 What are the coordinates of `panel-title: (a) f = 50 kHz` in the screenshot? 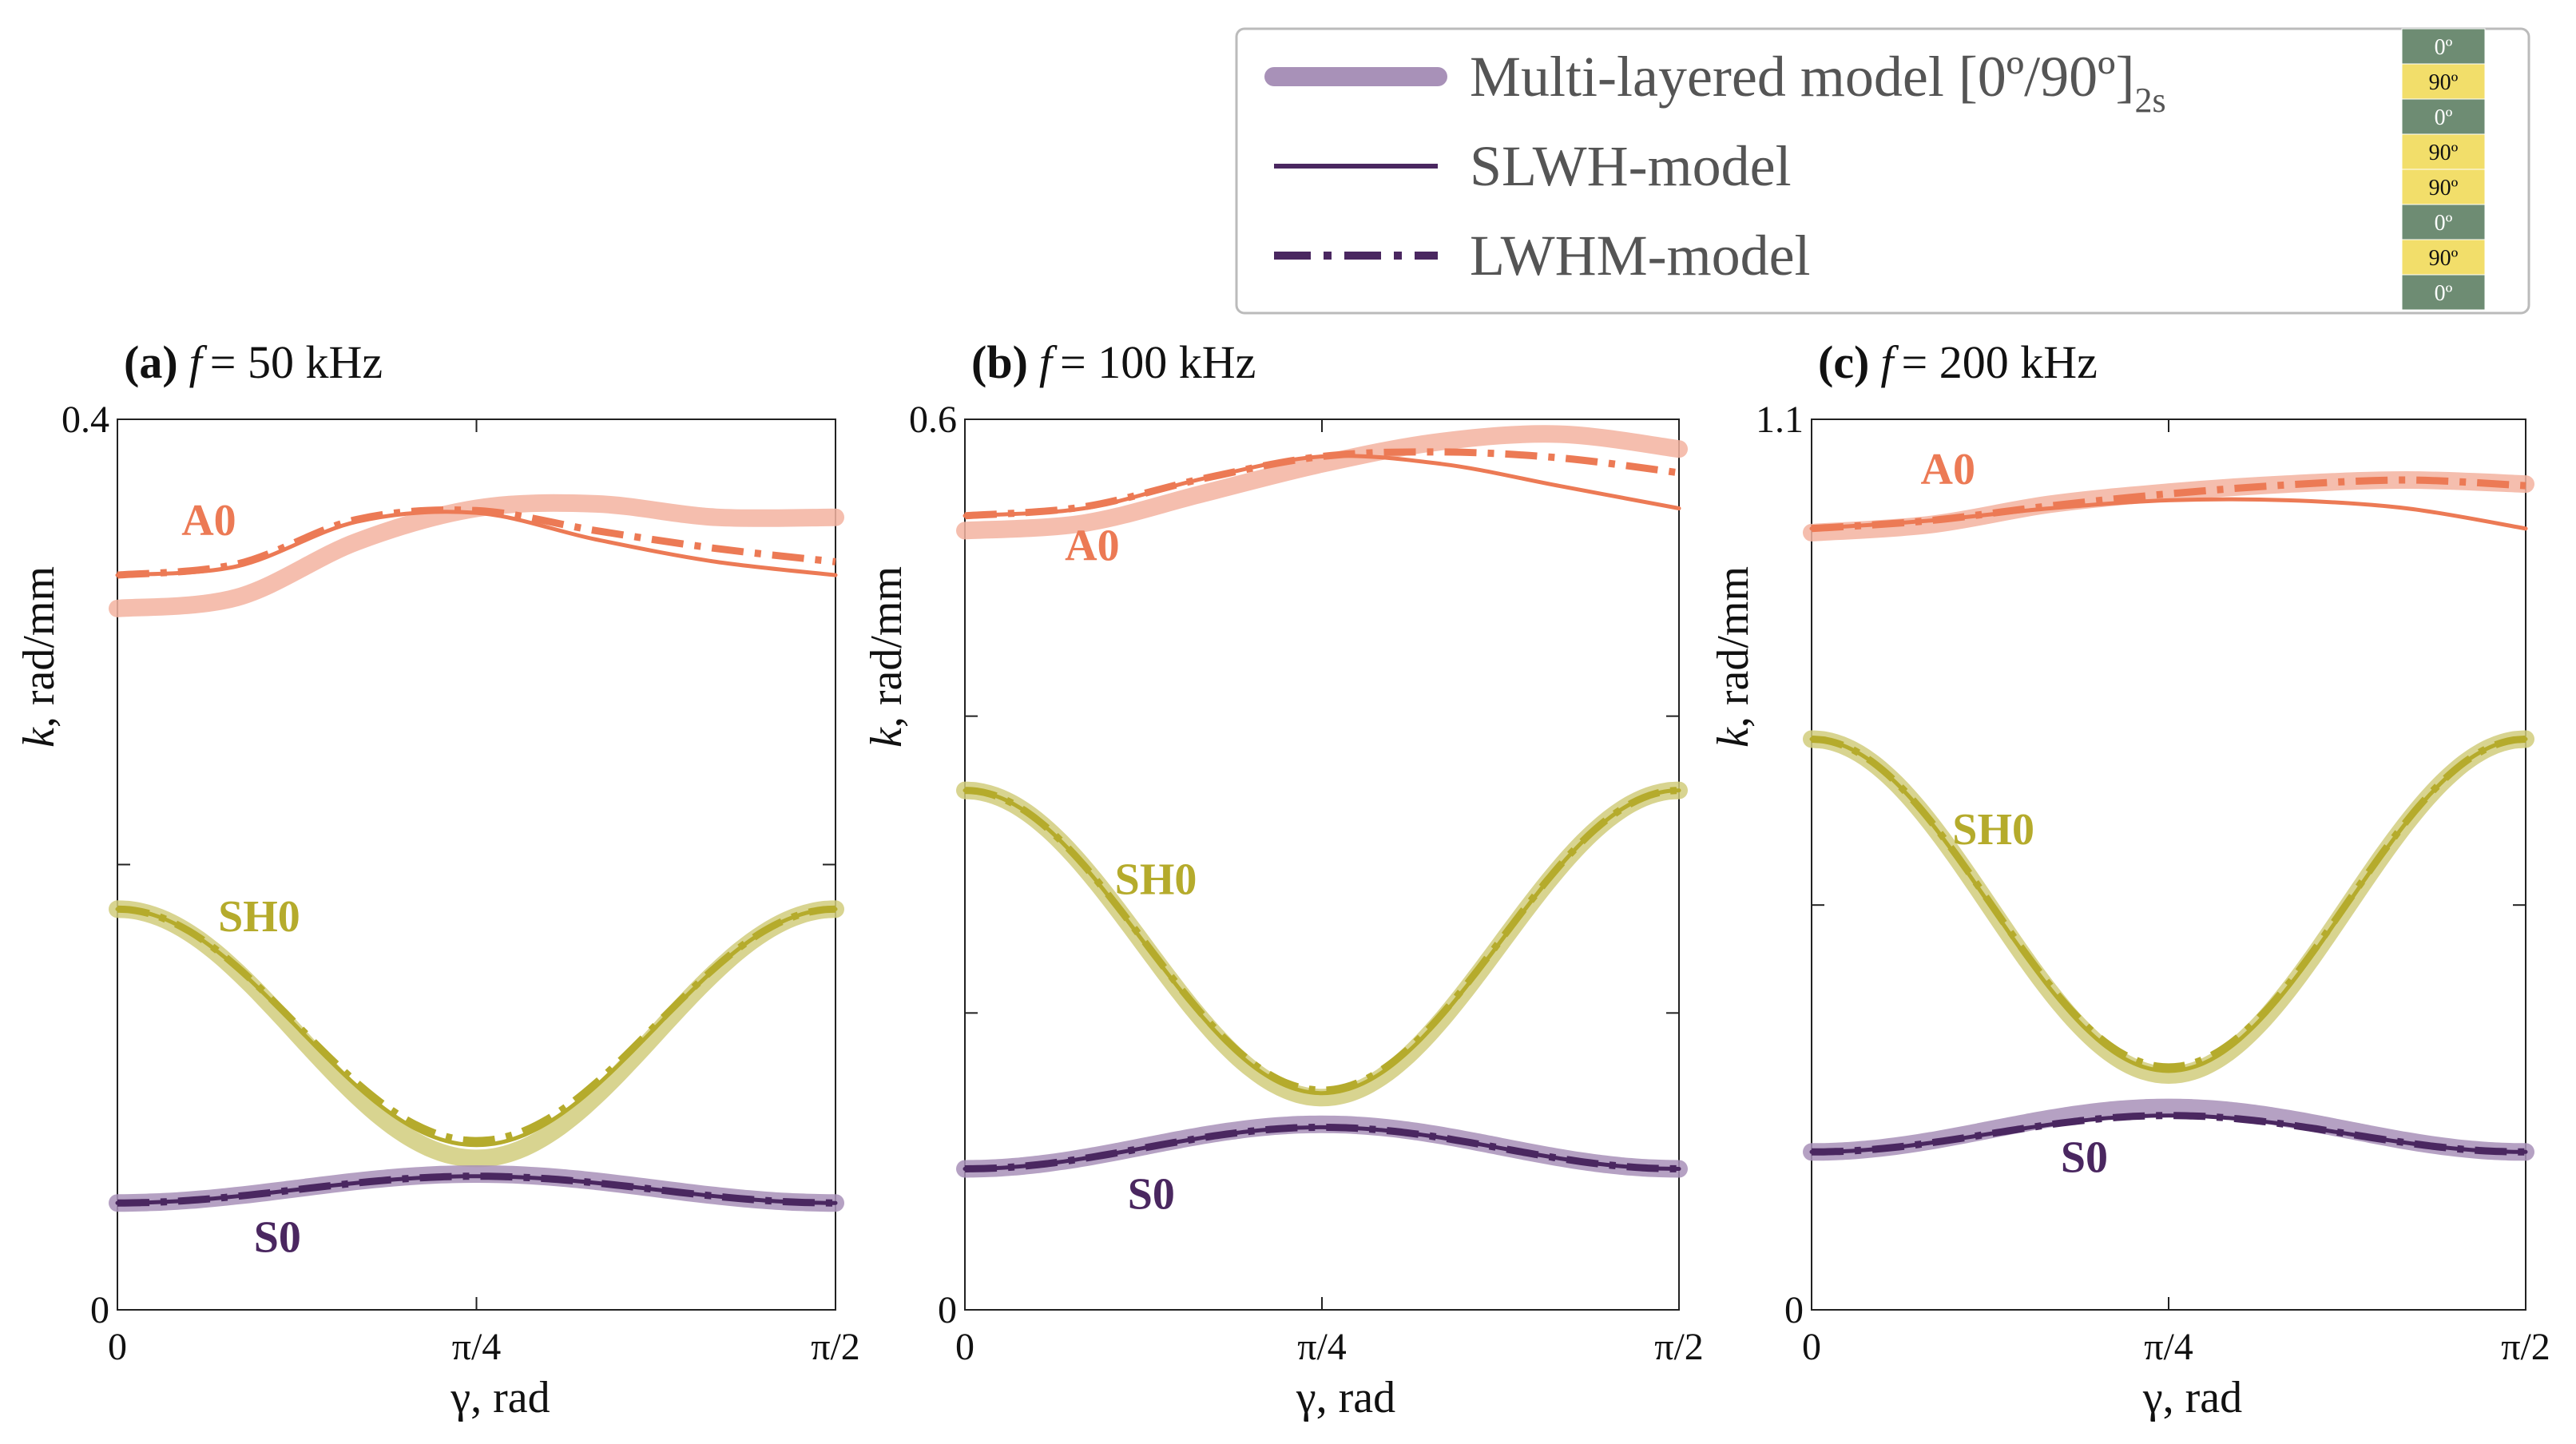 It's located at (253, 362).